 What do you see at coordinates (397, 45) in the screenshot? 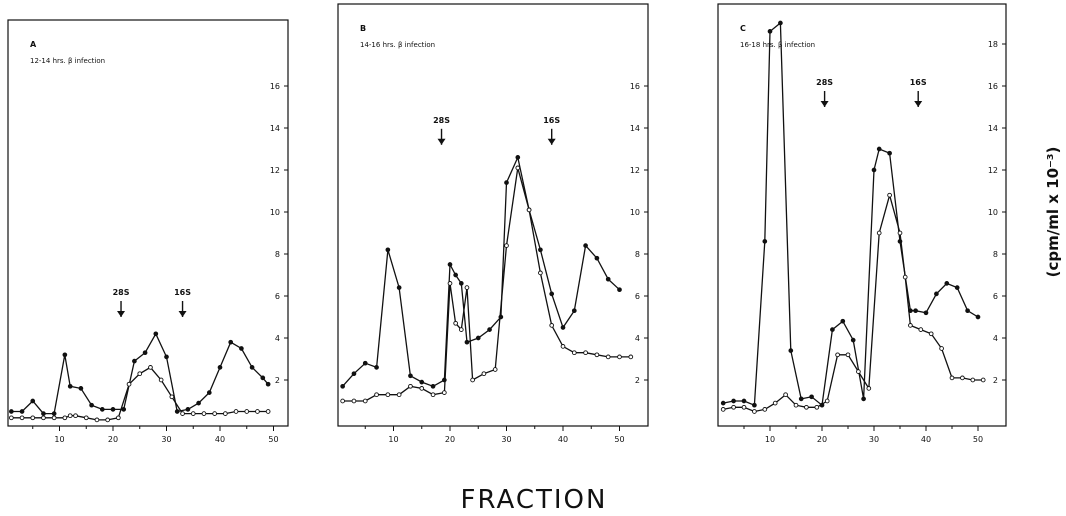
I see `panel-condition: 14-16 hrs. β infection` at bounding box center [397, 45].